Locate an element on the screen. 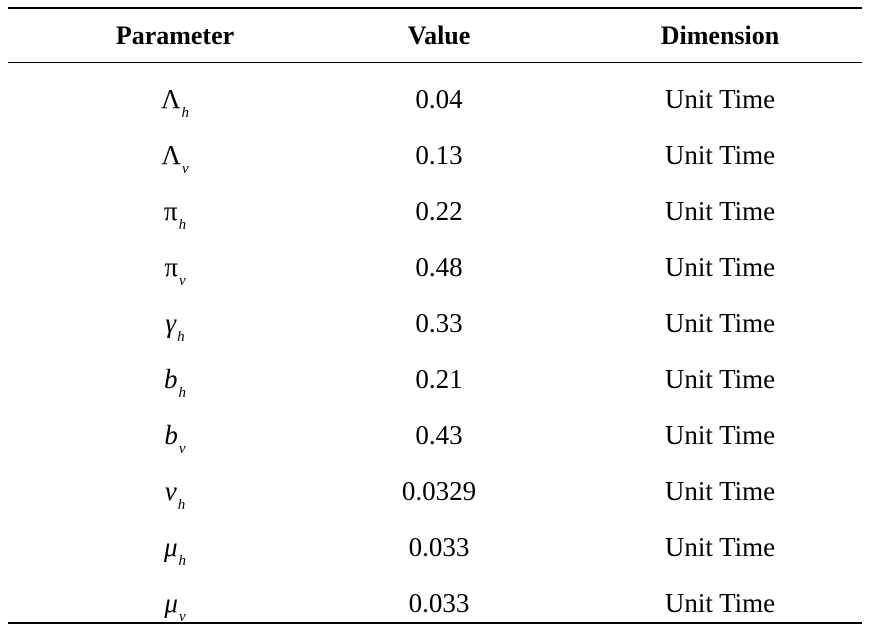 The image size is (884, 636). parameter-symbol: ν is located at coordinates (170, 491).